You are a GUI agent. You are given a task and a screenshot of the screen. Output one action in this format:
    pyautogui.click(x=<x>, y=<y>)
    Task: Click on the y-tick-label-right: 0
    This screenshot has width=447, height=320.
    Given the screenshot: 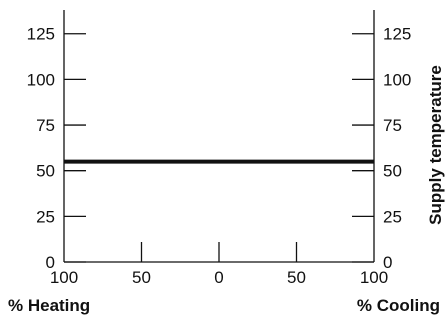 What is the action you would take?
    pyautogui.click(x=387, y=262)
    